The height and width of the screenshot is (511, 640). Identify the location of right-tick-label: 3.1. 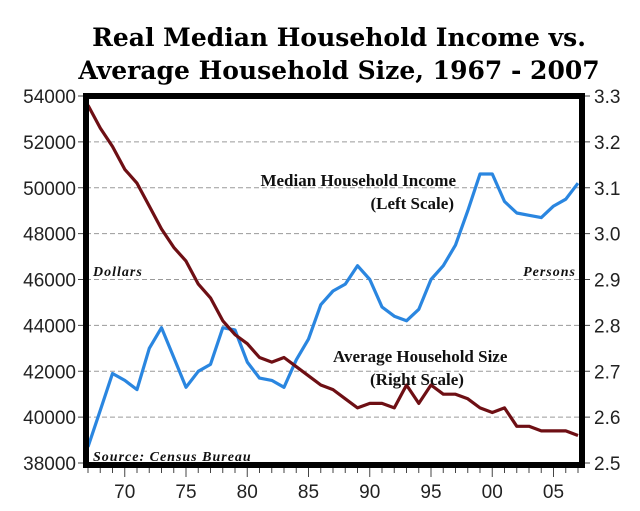
(607, 189).